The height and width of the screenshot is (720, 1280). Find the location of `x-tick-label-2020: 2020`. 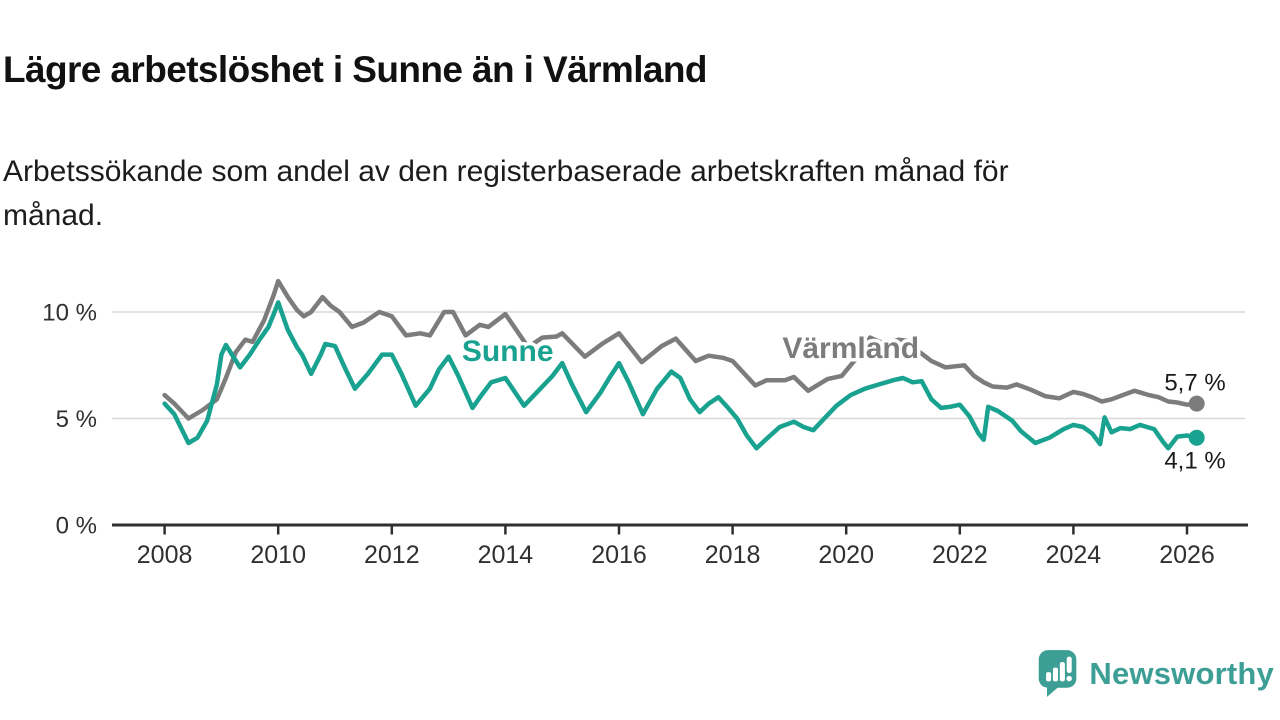

x-tick-label-2020: 2020 is located at coordinates (846, 555).